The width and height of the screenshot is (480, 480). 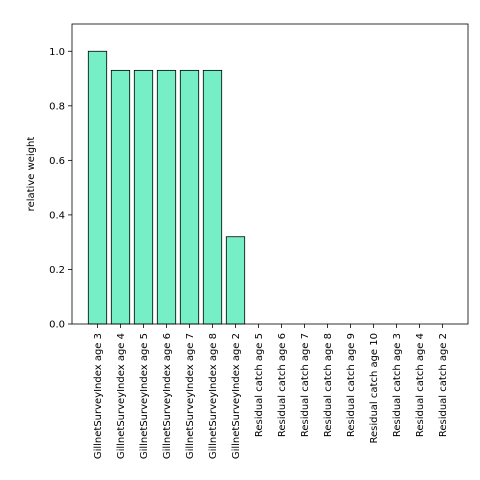 I want to click on x-tick-label: Residual catch age 2, so click(x=443, y=385).